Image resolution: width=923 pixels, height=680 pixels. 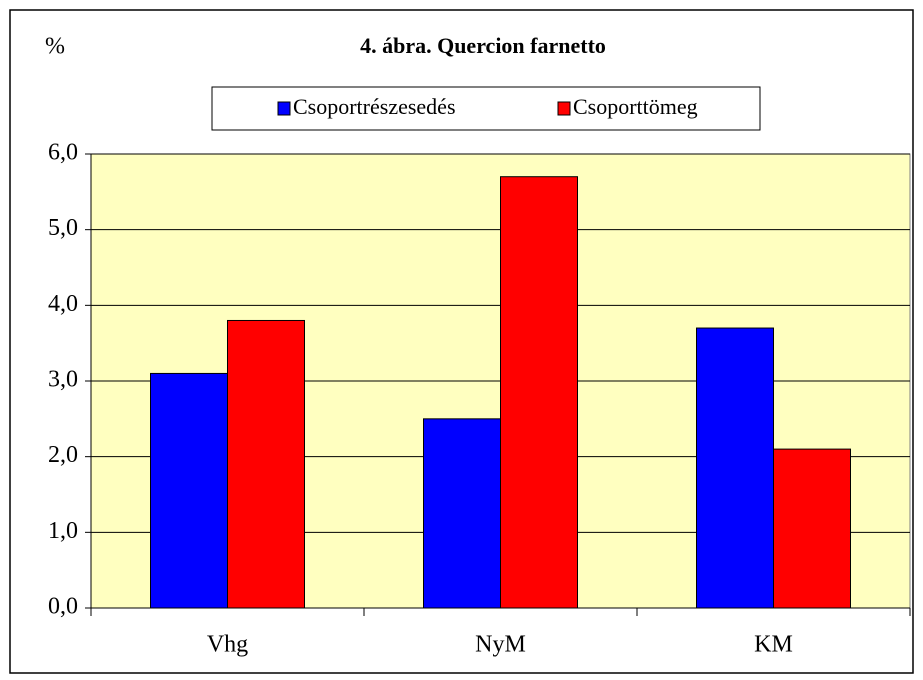 I want to click on chart-title: 4. ábra. Quercion farnetto, so click(x=483, y=45).